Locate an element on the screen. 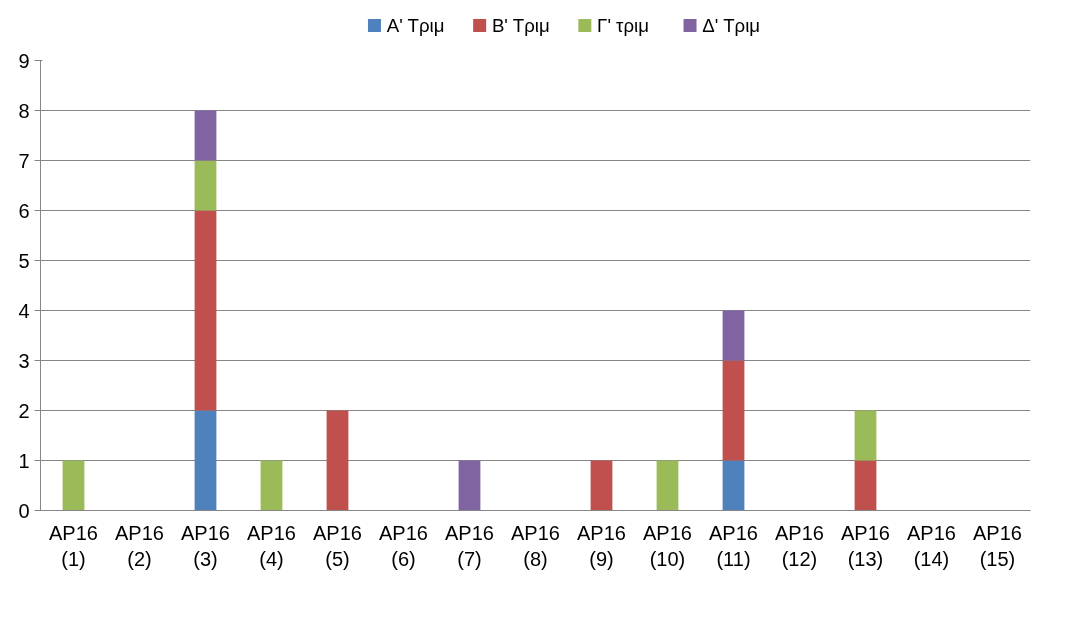  x-tick-label: AP16 (4) is located at coordinates (271, 545).